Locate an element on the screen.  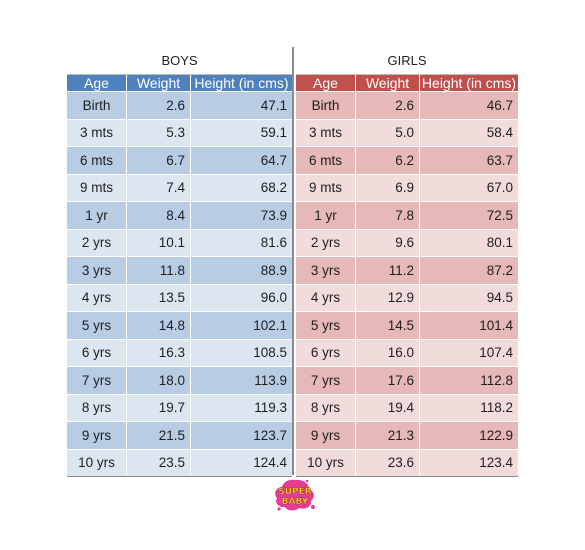
table-row: 1 yr 7.8 72.5 is located at coordinates (407, 216).